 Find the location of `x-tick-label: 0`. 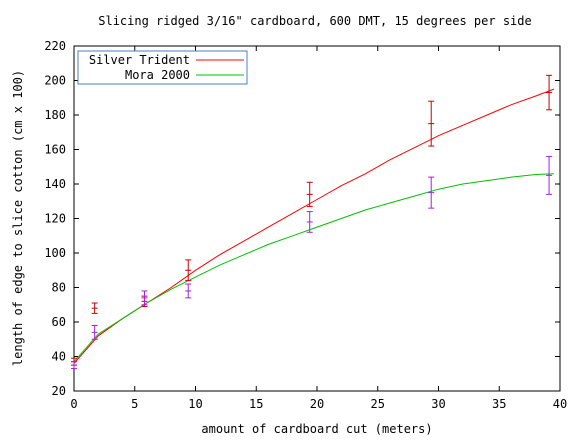

x-tick-label: 0 is located at coordinates (73, 404).